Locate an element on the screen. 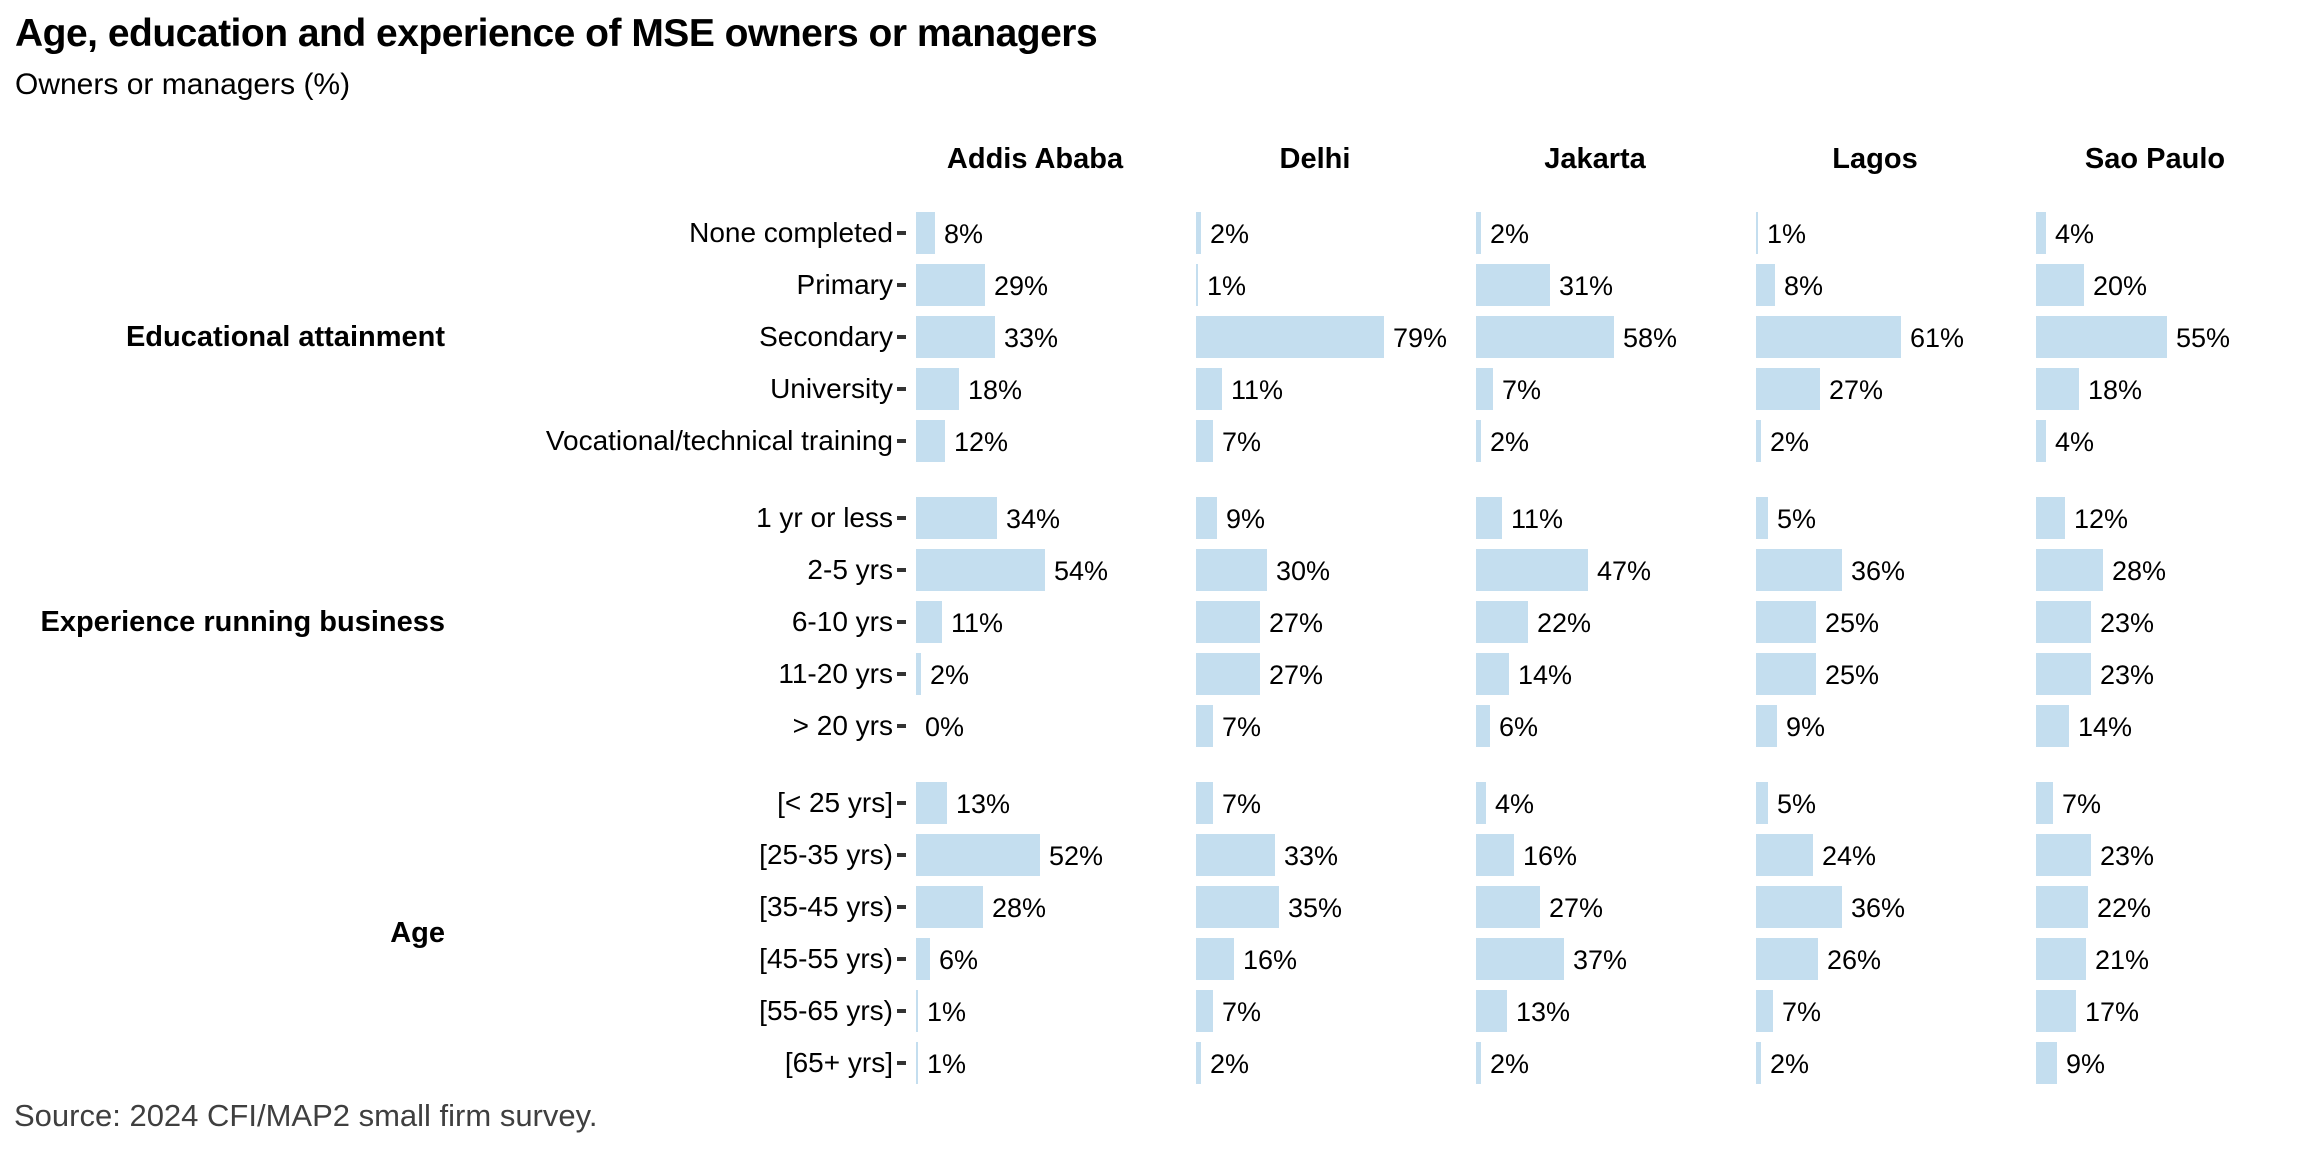  value-label: 31% is located at coordinates (1586, 286).